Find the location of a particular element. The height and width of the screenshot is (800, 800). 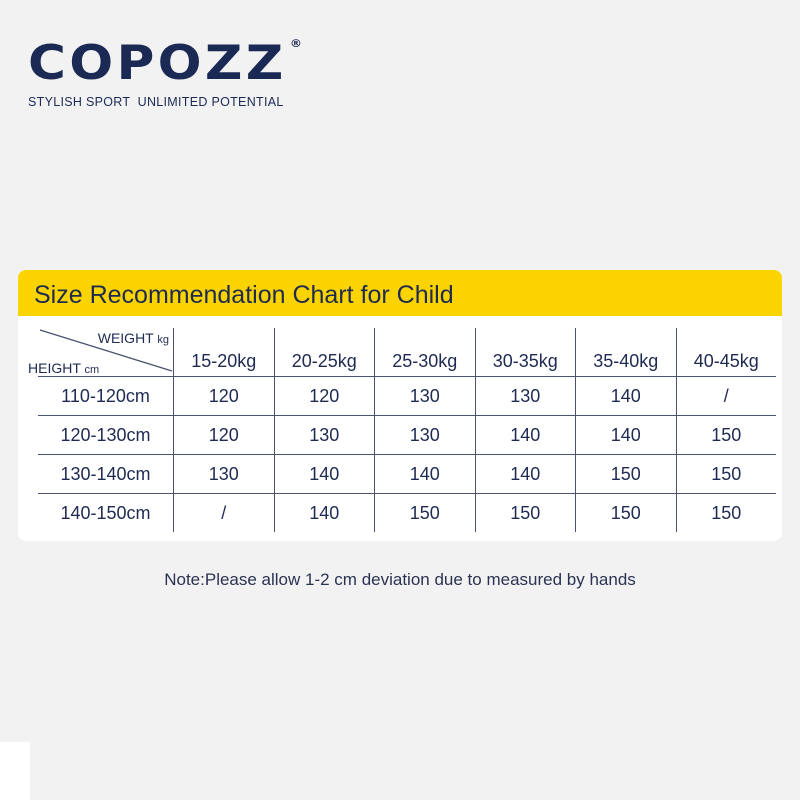

corner-weight-label: WEIGHT kg is located at coordinates (133, 338).